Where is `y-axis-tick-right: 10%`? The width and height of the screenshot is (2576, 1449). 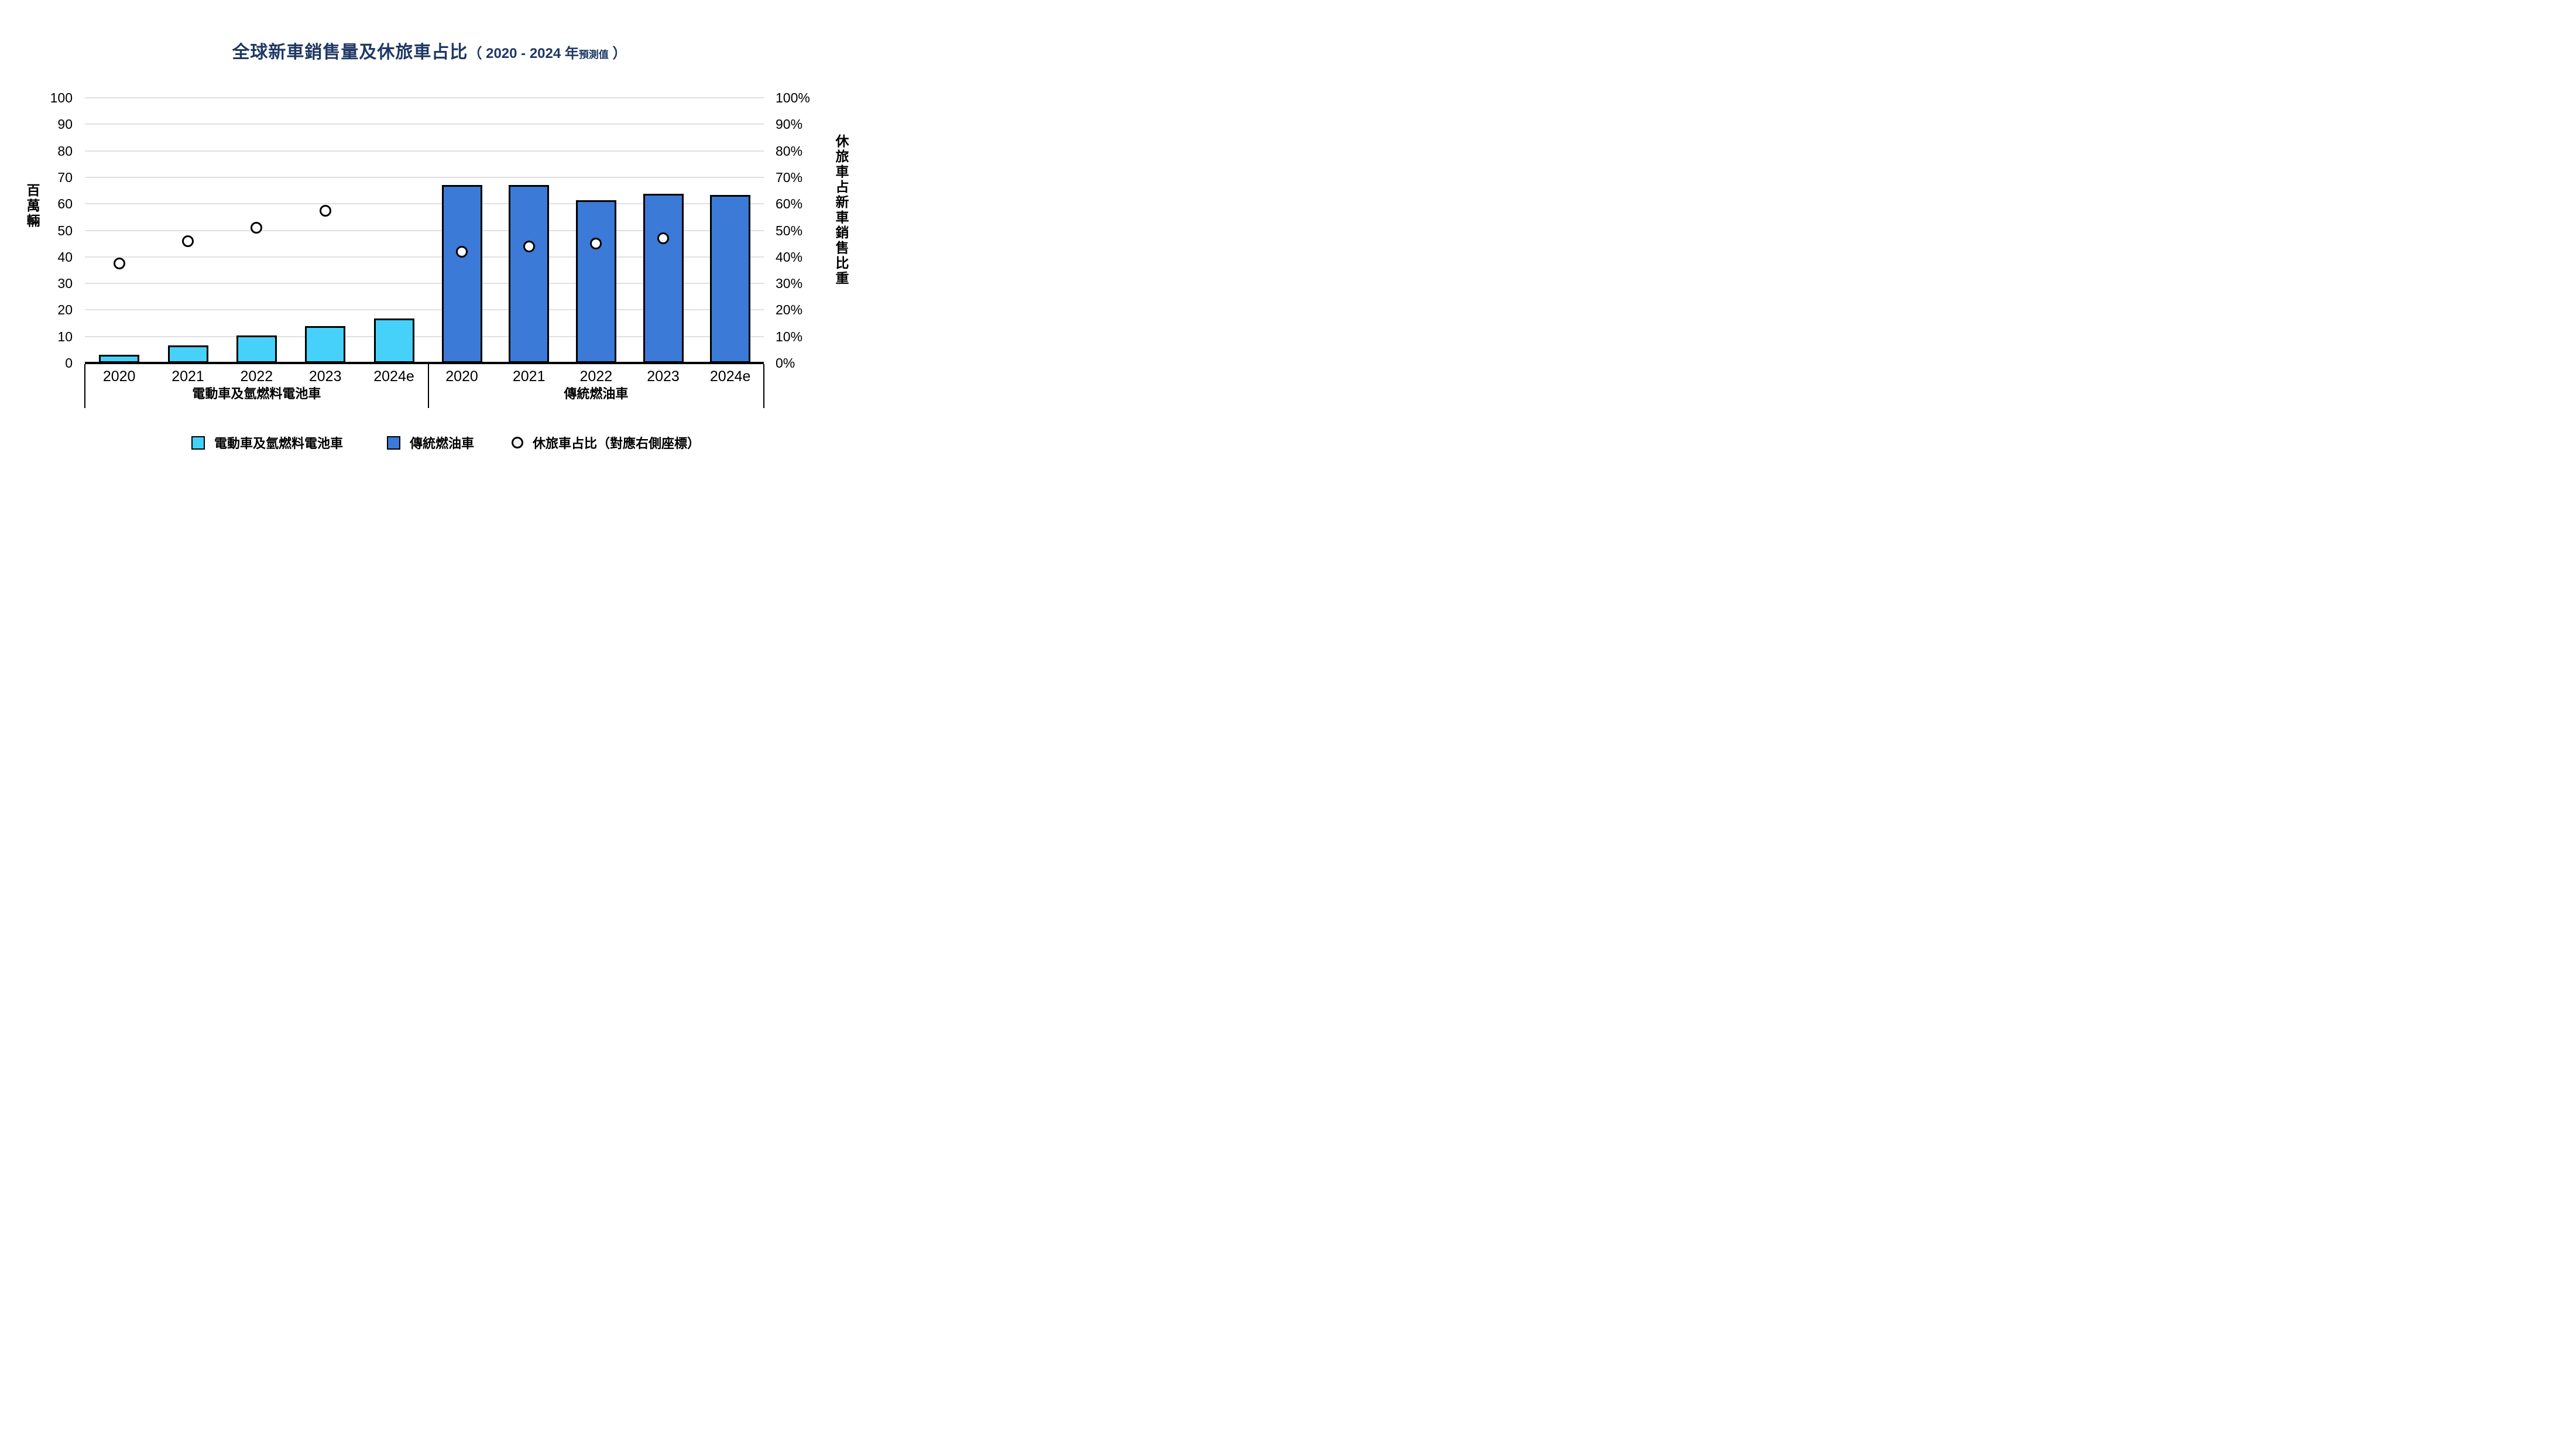
y-axis-tick-right: 10% is located at coordinates (789, 336).